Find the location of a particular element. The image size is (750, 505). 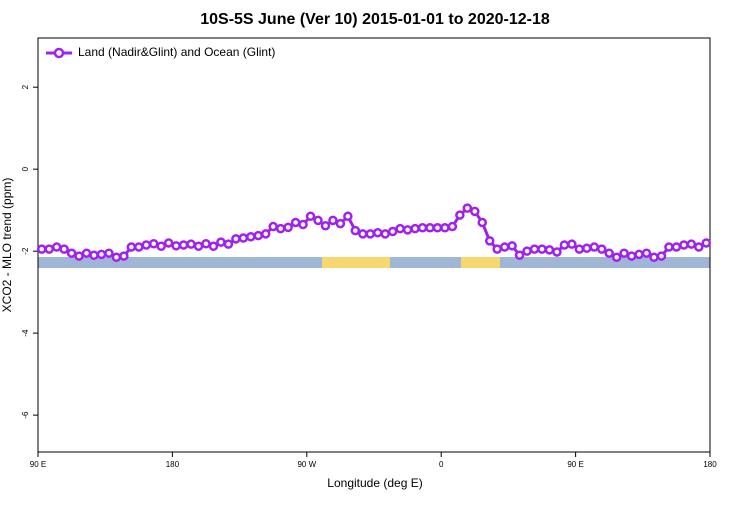

y-axis-label: XCO2 - MLO trend (ppm) is located at coordinates (7, 245).